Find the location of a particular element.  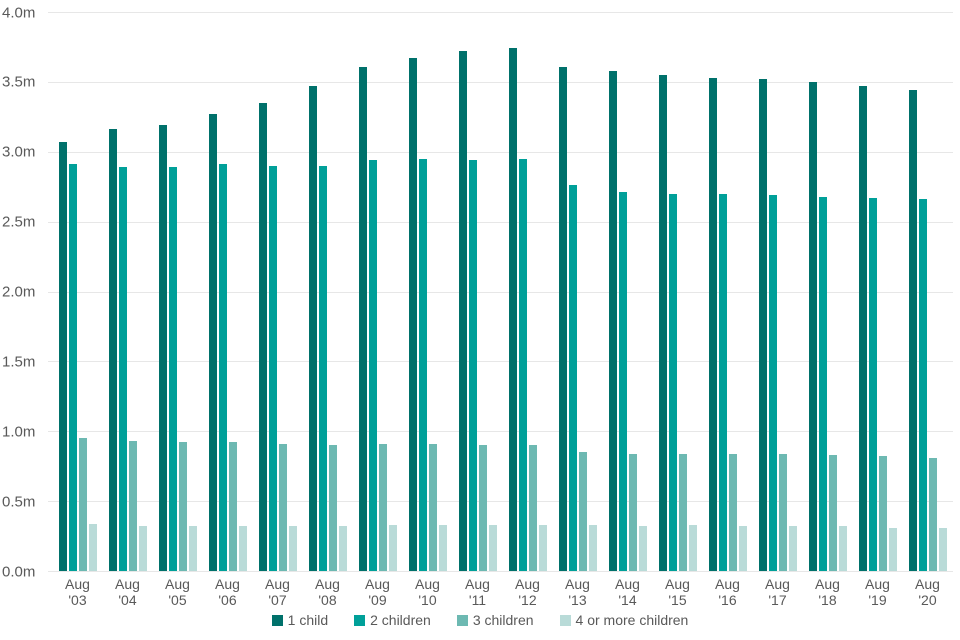

x-axis-tick-label-line: '09 is located at coordinates (377, 600).